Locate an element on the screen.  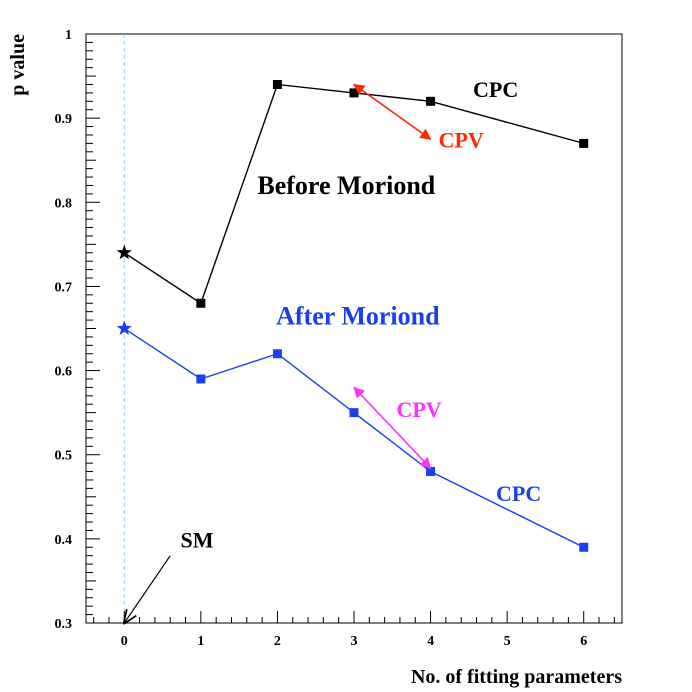
x-tick-label: 4 is located at coordinates (430, 641).